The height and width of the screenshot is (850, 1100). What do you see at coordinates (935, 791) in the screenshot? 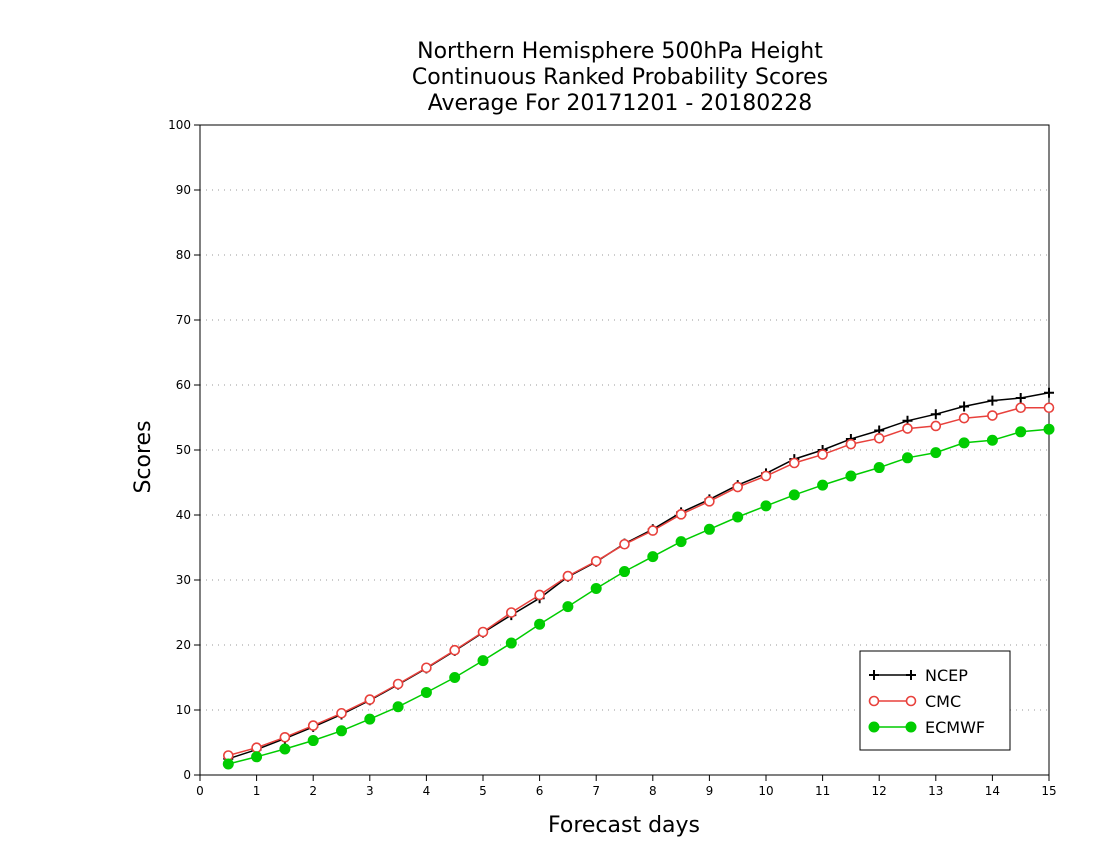
I see `x-tick-label: 13` at bounding box center [935, 791].